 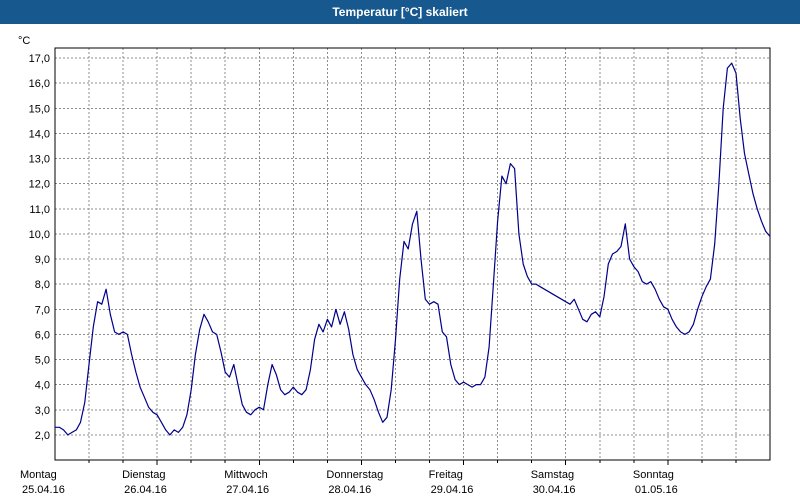 I want to click on x-day-name: Dienstag, so click(x=143, y=475).